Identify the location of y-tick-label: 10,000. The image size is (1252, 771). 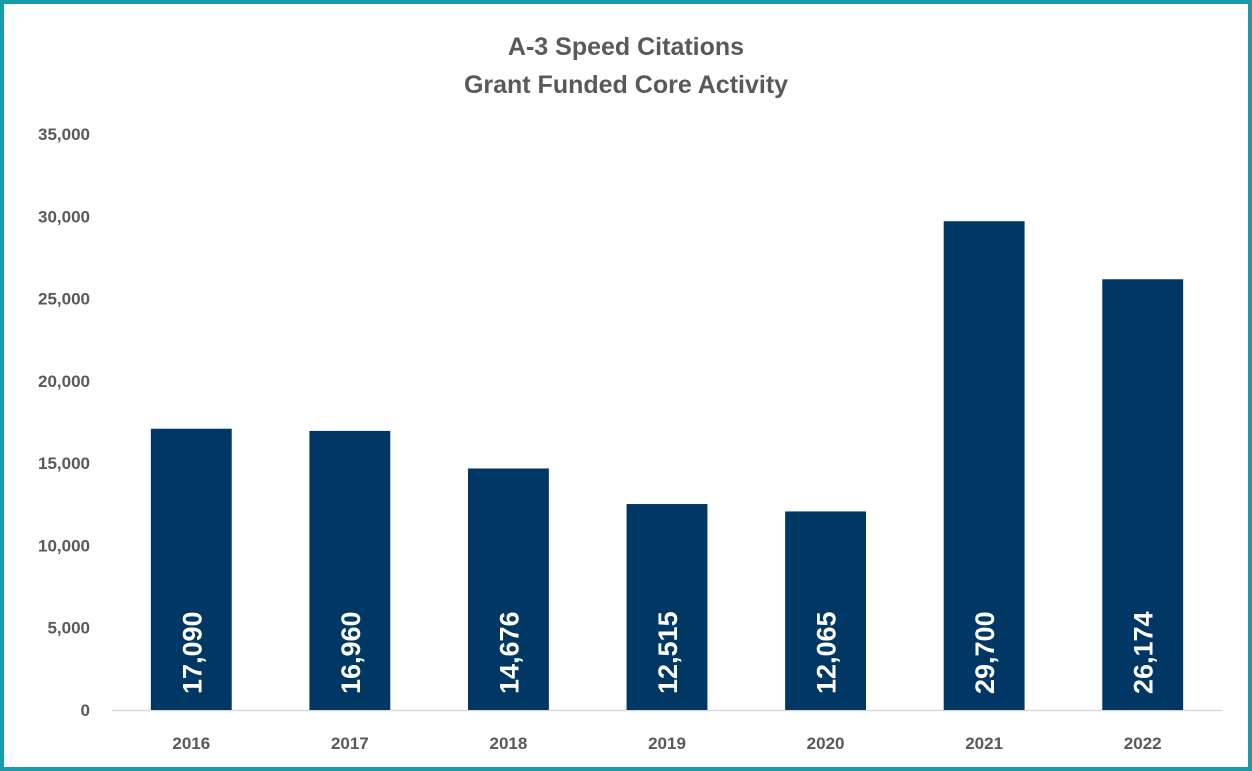
(64, 545).